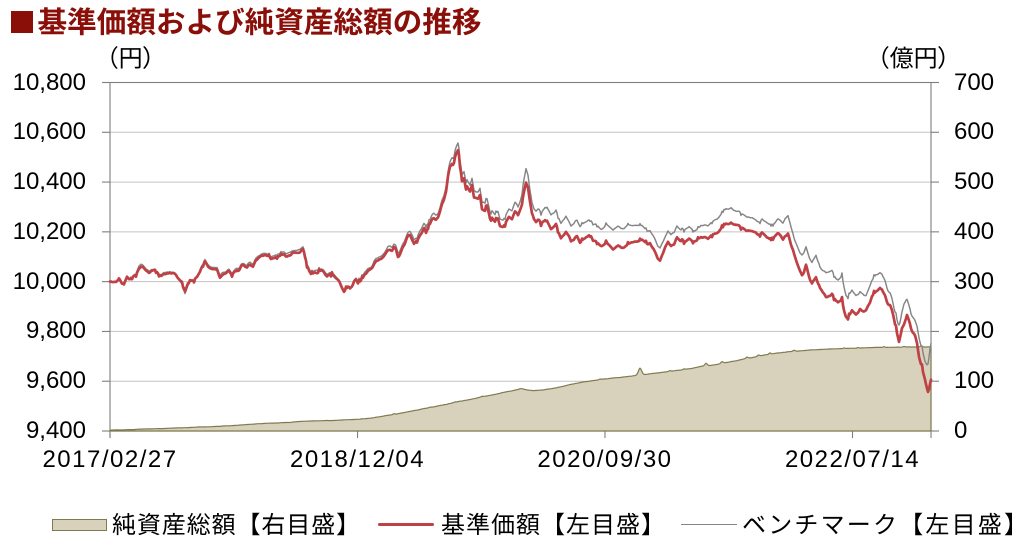  Describe the element at coordinates (110, 459) in the screenshot. I see `x-axis-label-2017-02-27: 2017/02/27` at that location.